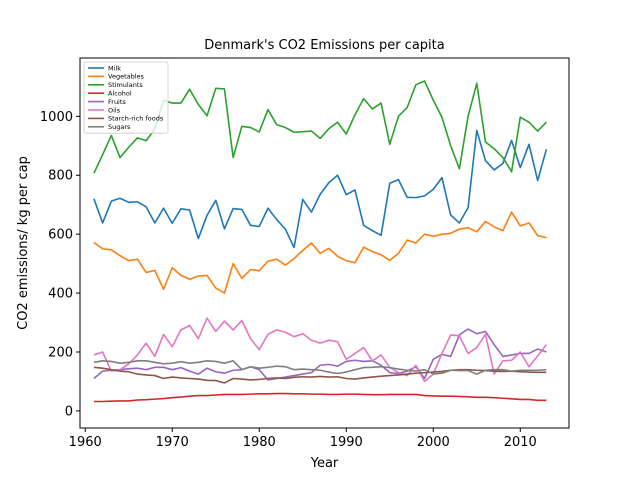  I want to click on series-line-vegetables, so click(320, 252).